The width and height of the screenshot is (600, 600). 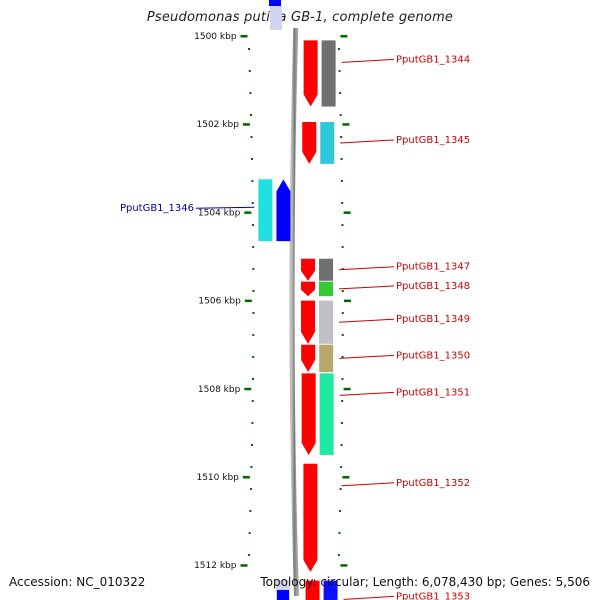 What do you see at coordinates (300, 17) in the screenshot?
I see `map-title: Pseudomonas putida GB-1, complete genome` at bounding box center [300, 17].